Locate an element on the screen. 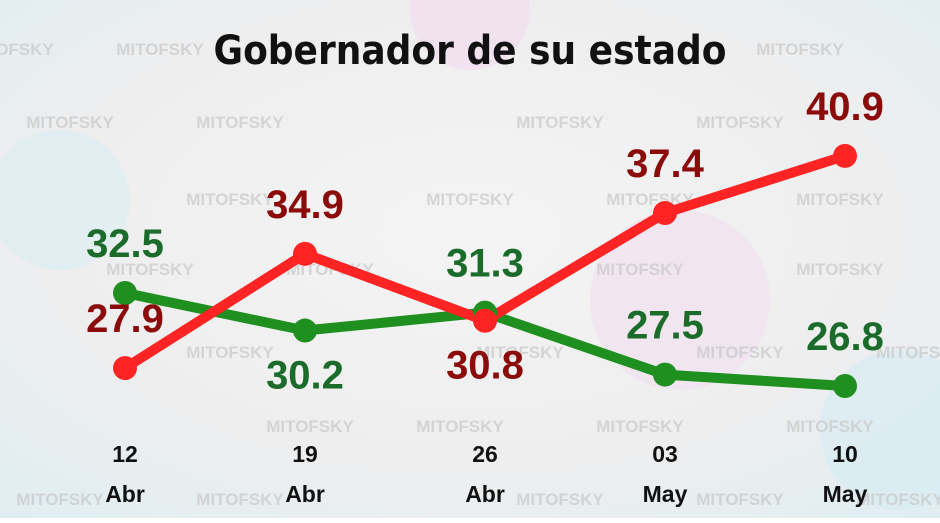  chart-title: Gobernador de su estado is located at coordinates (470, 51).